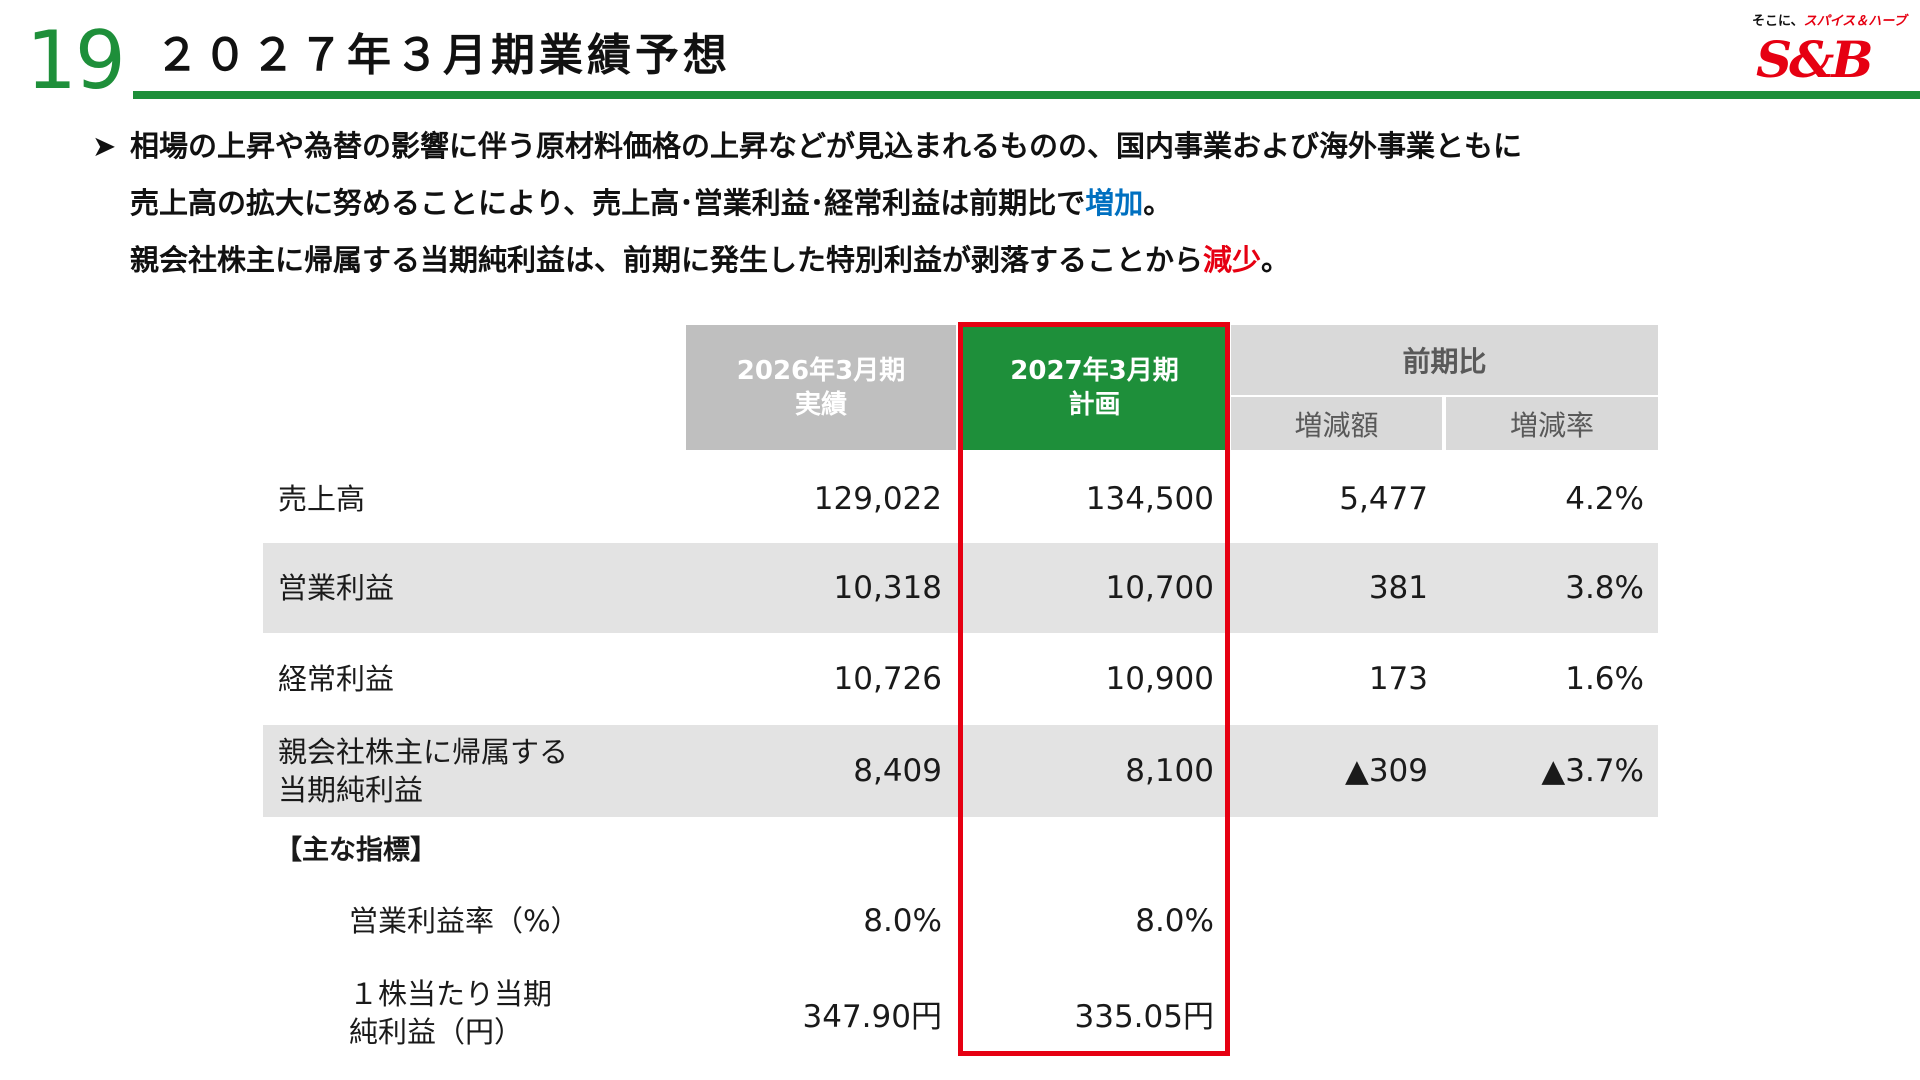  What do you see at coordinates (351, 790) in the screenshot?
I see `row-label-net-income-line2: 当期純利益` at bounding box center [351, 790].